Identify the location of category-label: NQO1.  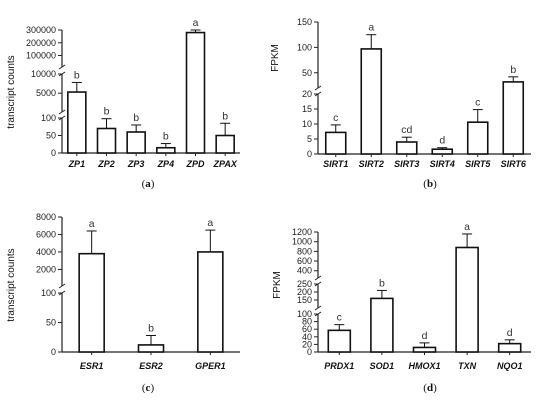
(510, 366).